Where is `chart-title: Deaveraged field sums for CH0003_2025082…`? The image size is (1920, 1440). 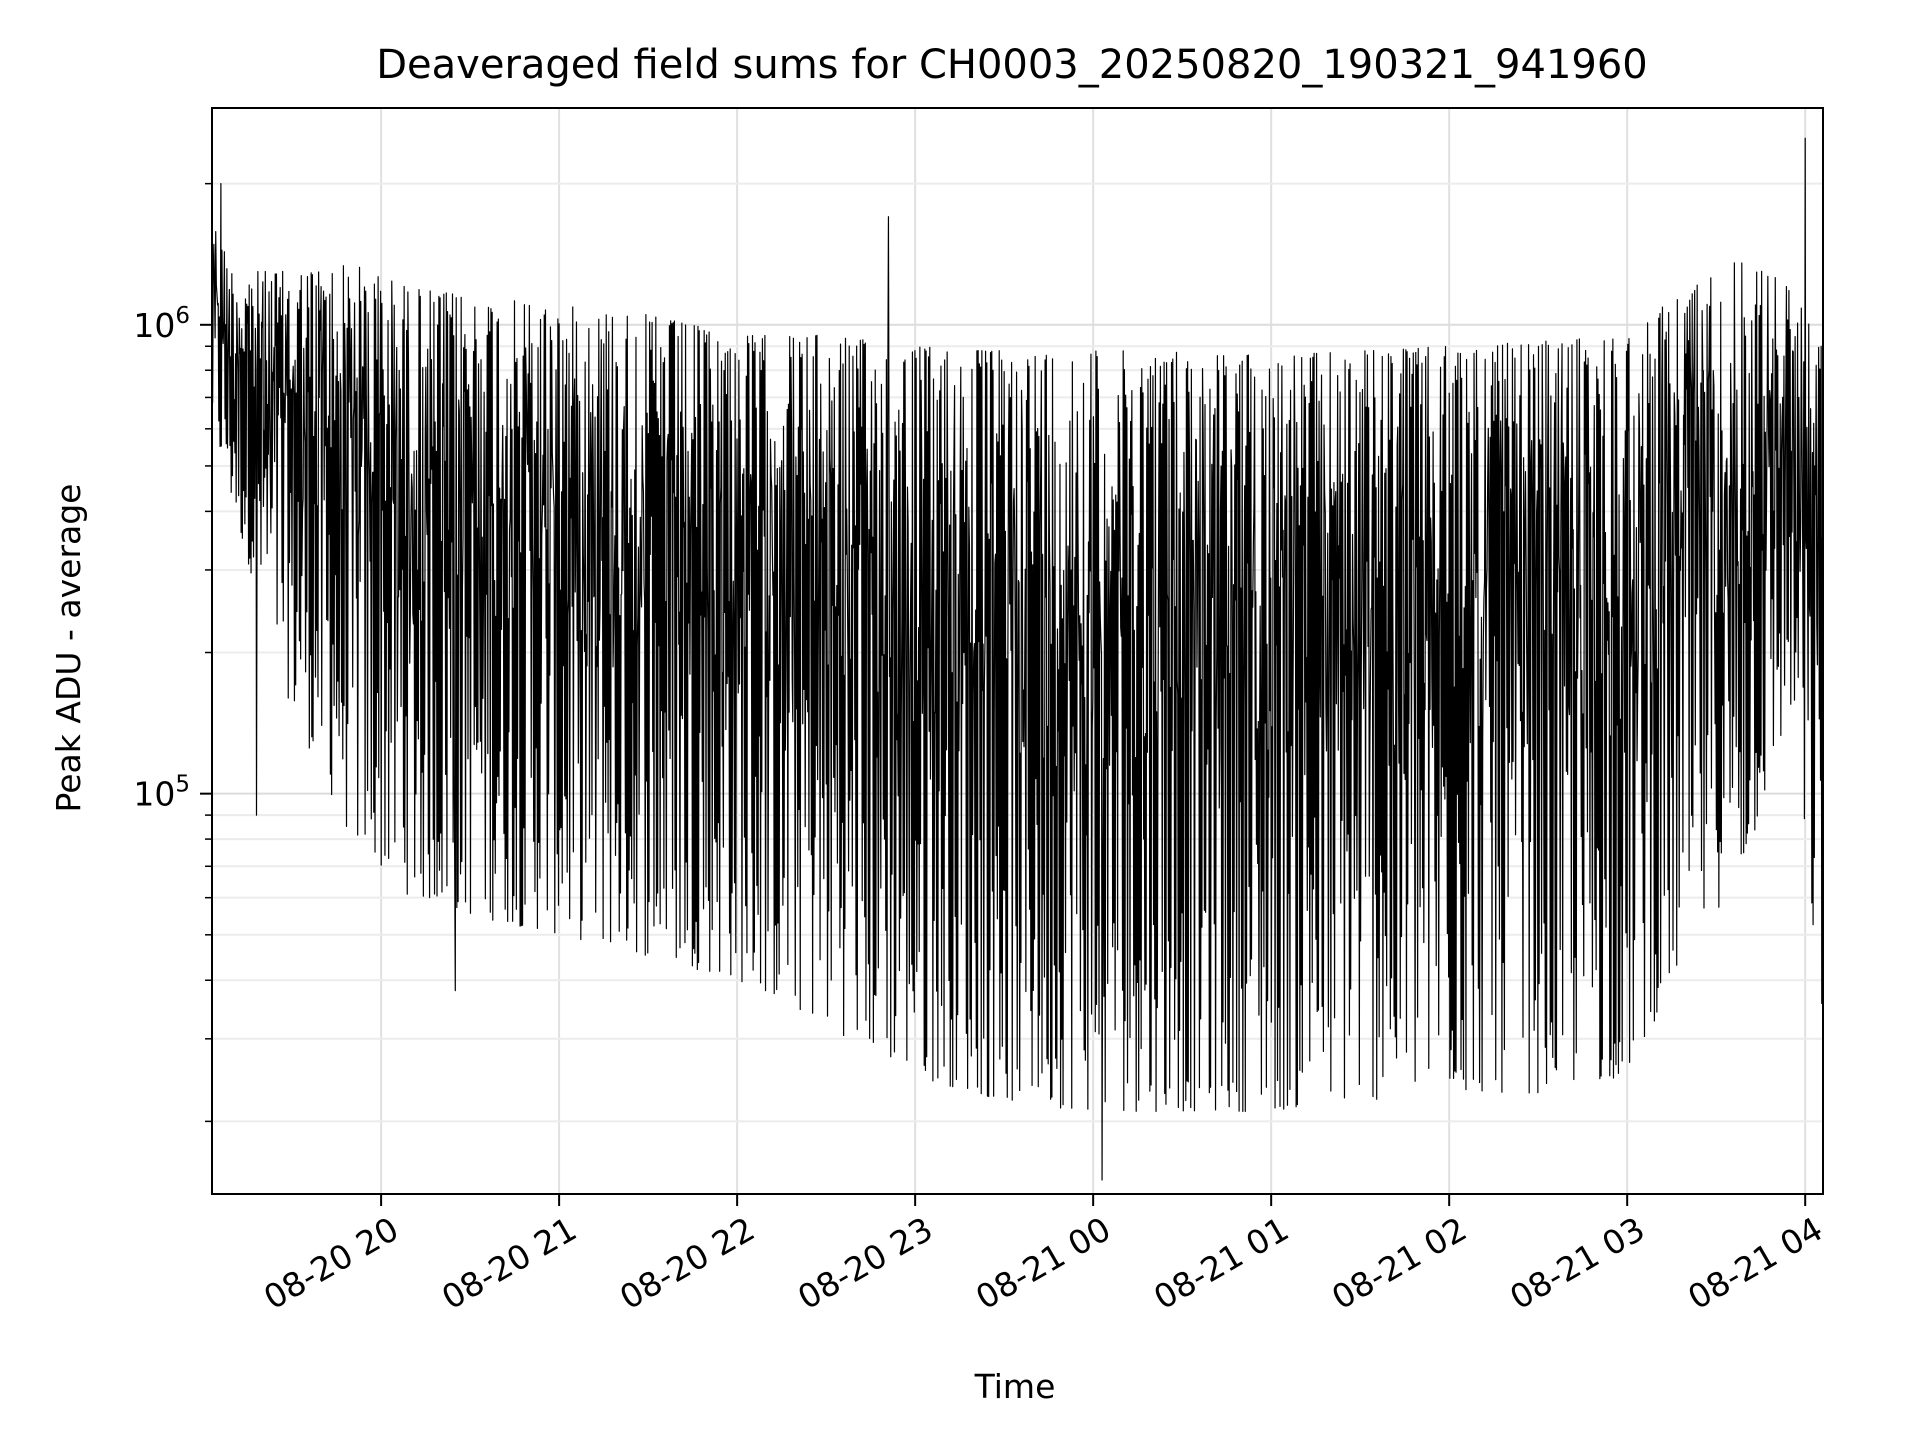 chart-title: Deaveraged field sums for CH0003_2025082… is located at coordinates (1012, 65).